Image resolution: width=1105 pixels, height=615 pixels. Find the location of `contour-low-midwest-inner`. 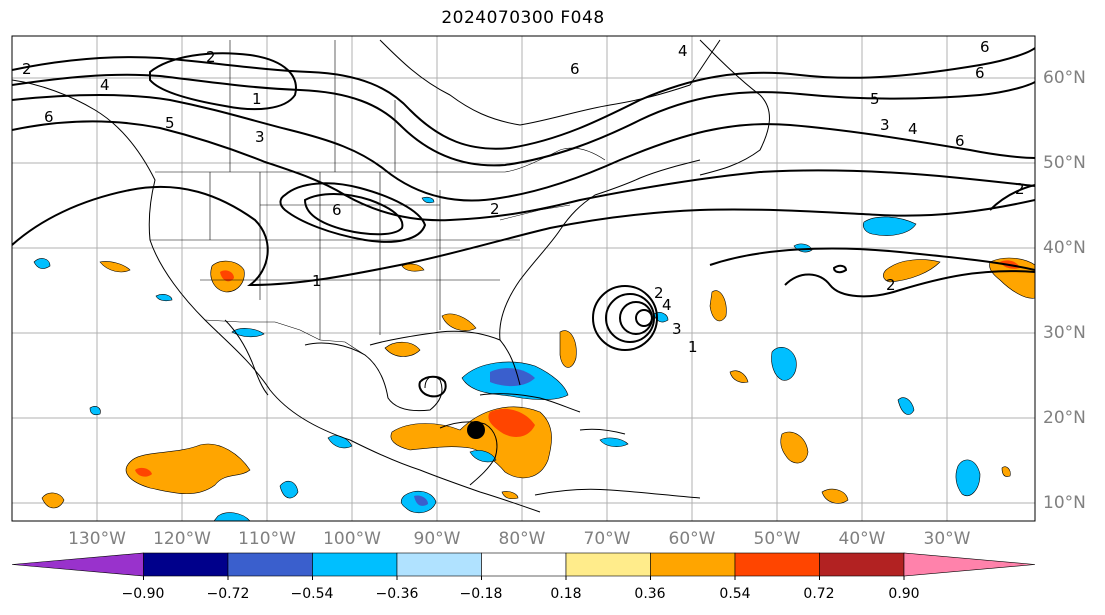

contour-low-midwest-inner is located at coordinates (353, 214).